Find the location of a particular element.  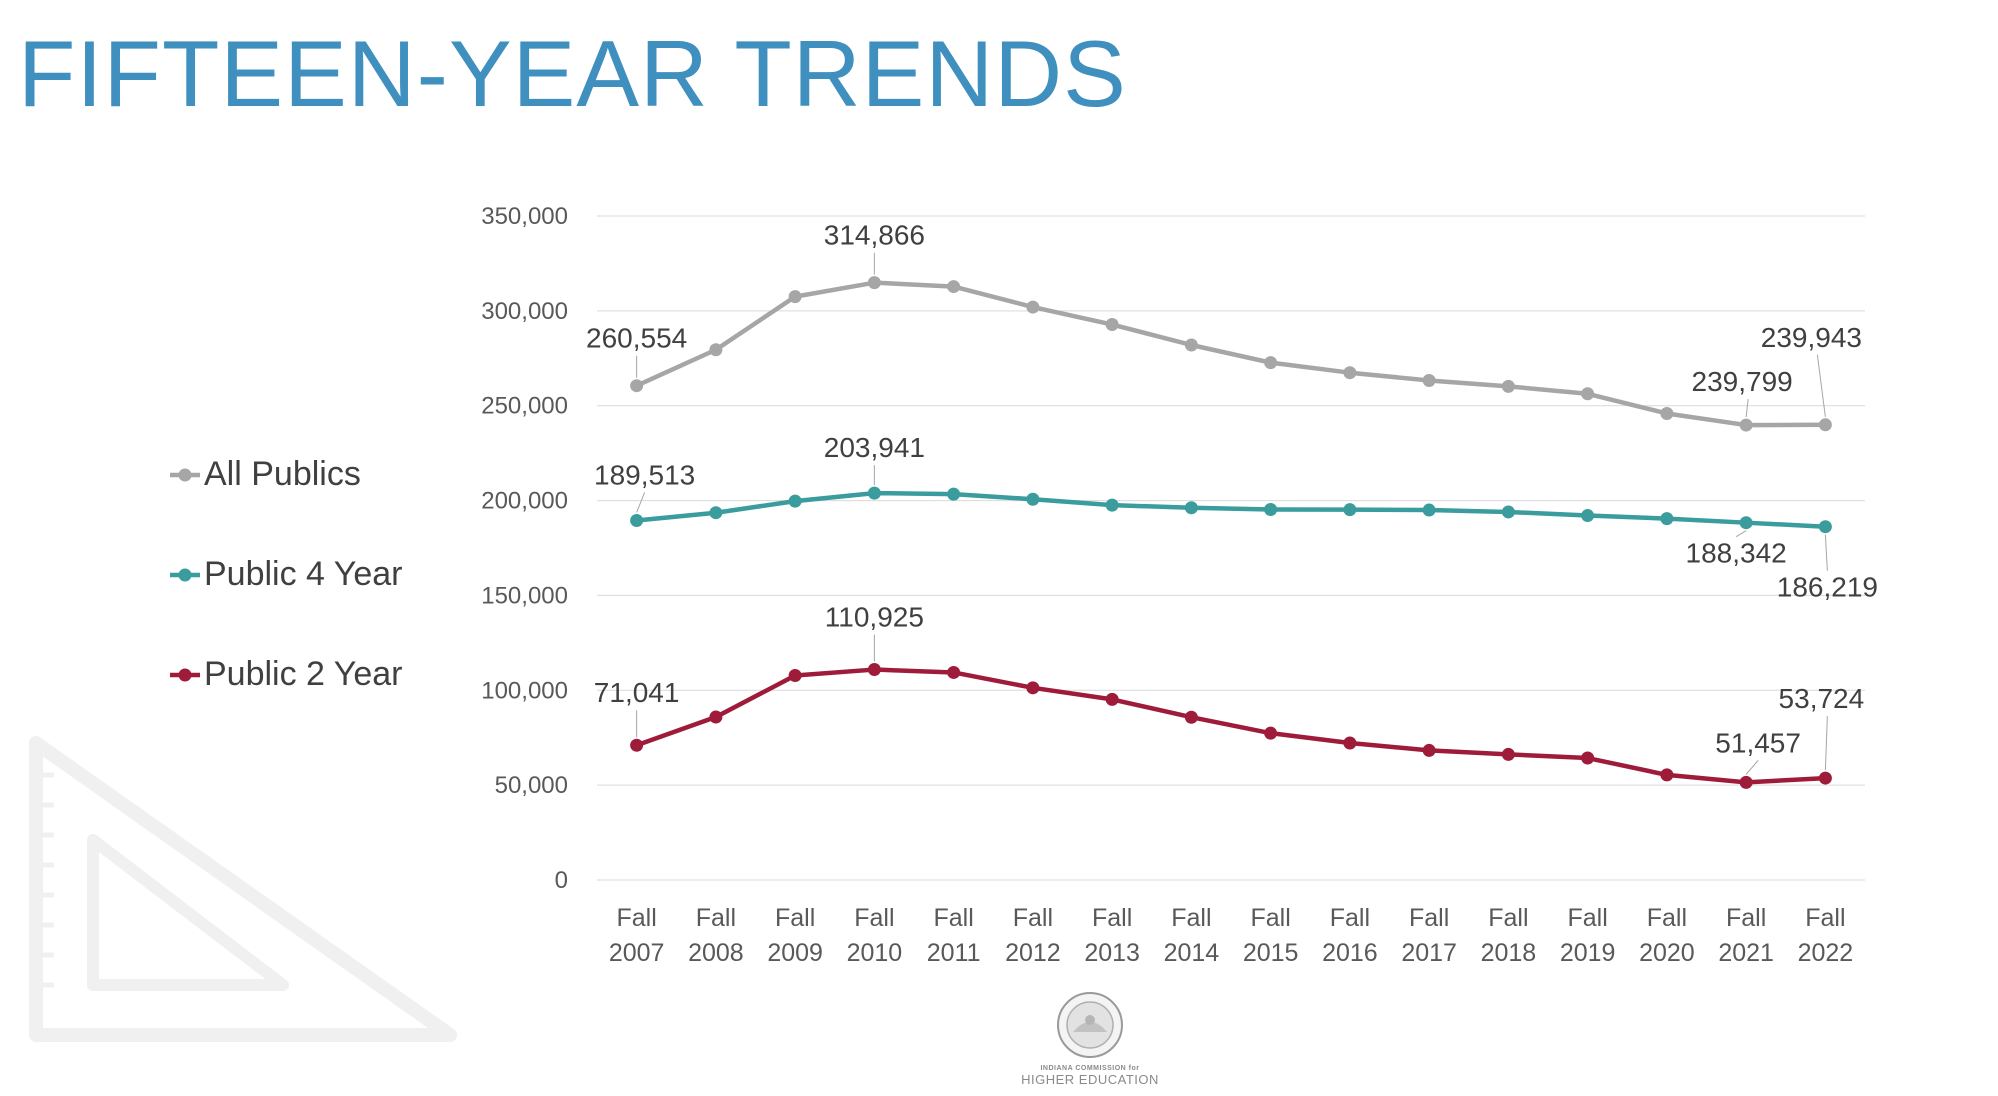

seal-text-bottom: HIGHER EDUCATION is located at coordinates (1090, 1079).